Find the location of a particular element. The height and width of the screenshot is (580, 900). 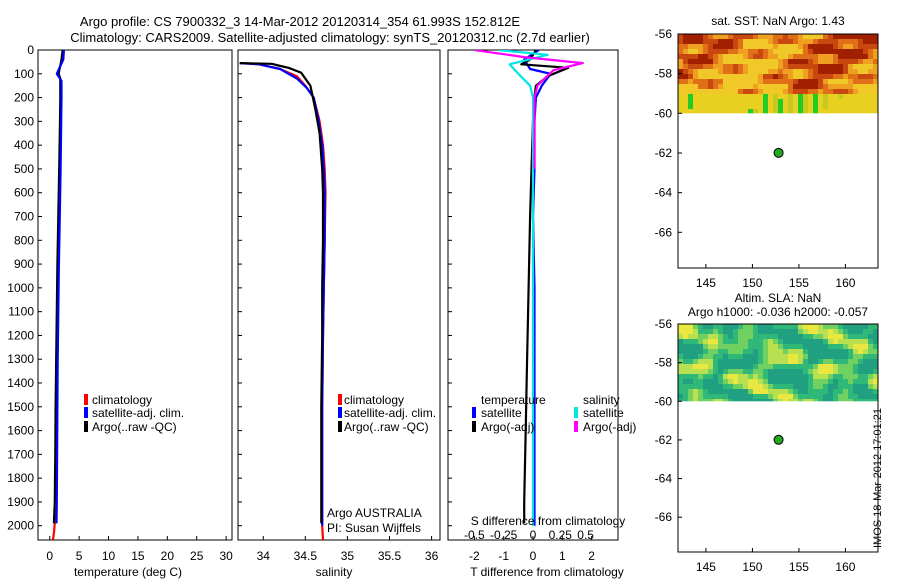

depth-tick-label: 300 is located at coordinates (24, 121).